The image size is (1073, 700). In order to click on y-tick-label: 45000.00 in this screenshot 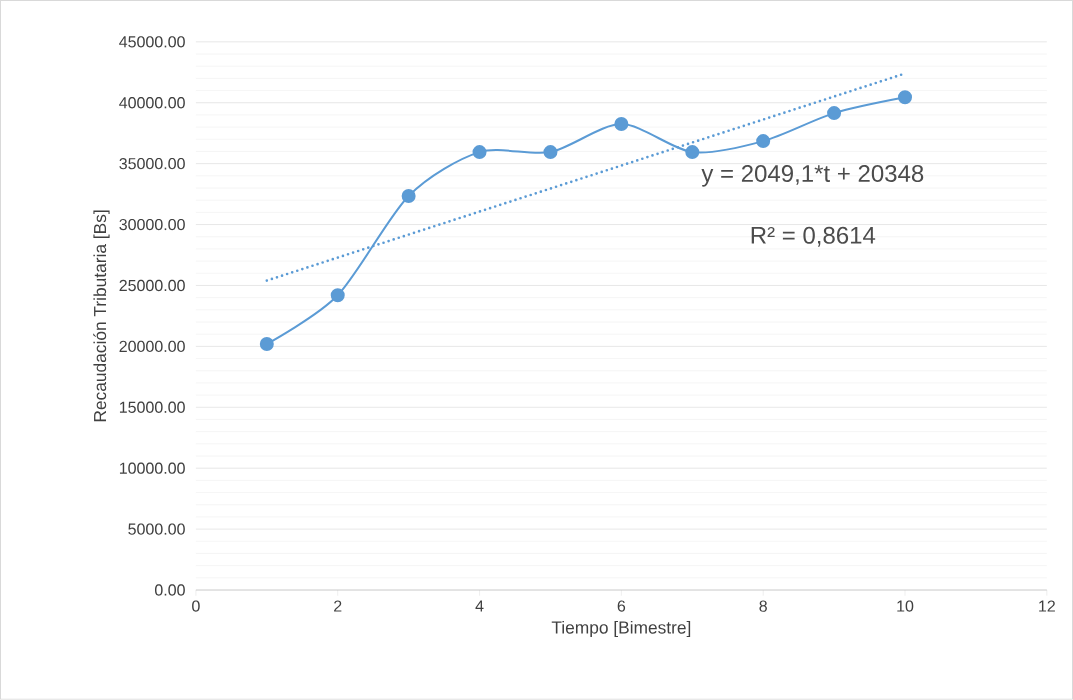, I will do `click(152, 42)`.